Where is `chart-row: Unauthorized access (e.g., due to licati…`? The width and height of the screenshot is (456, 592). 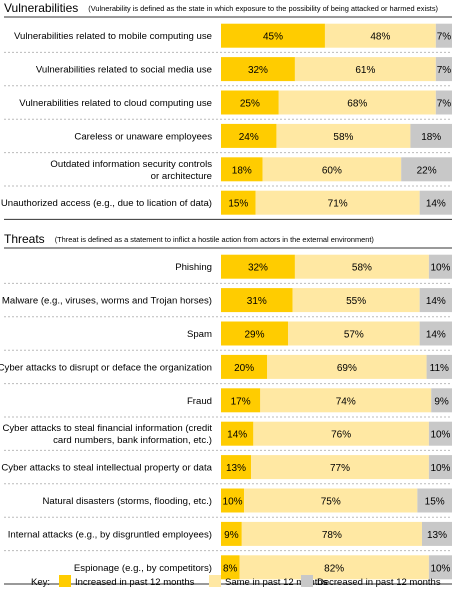
chart-row: Unauthorized access (e.g., due to licati… is located at coordinates (226, 205).